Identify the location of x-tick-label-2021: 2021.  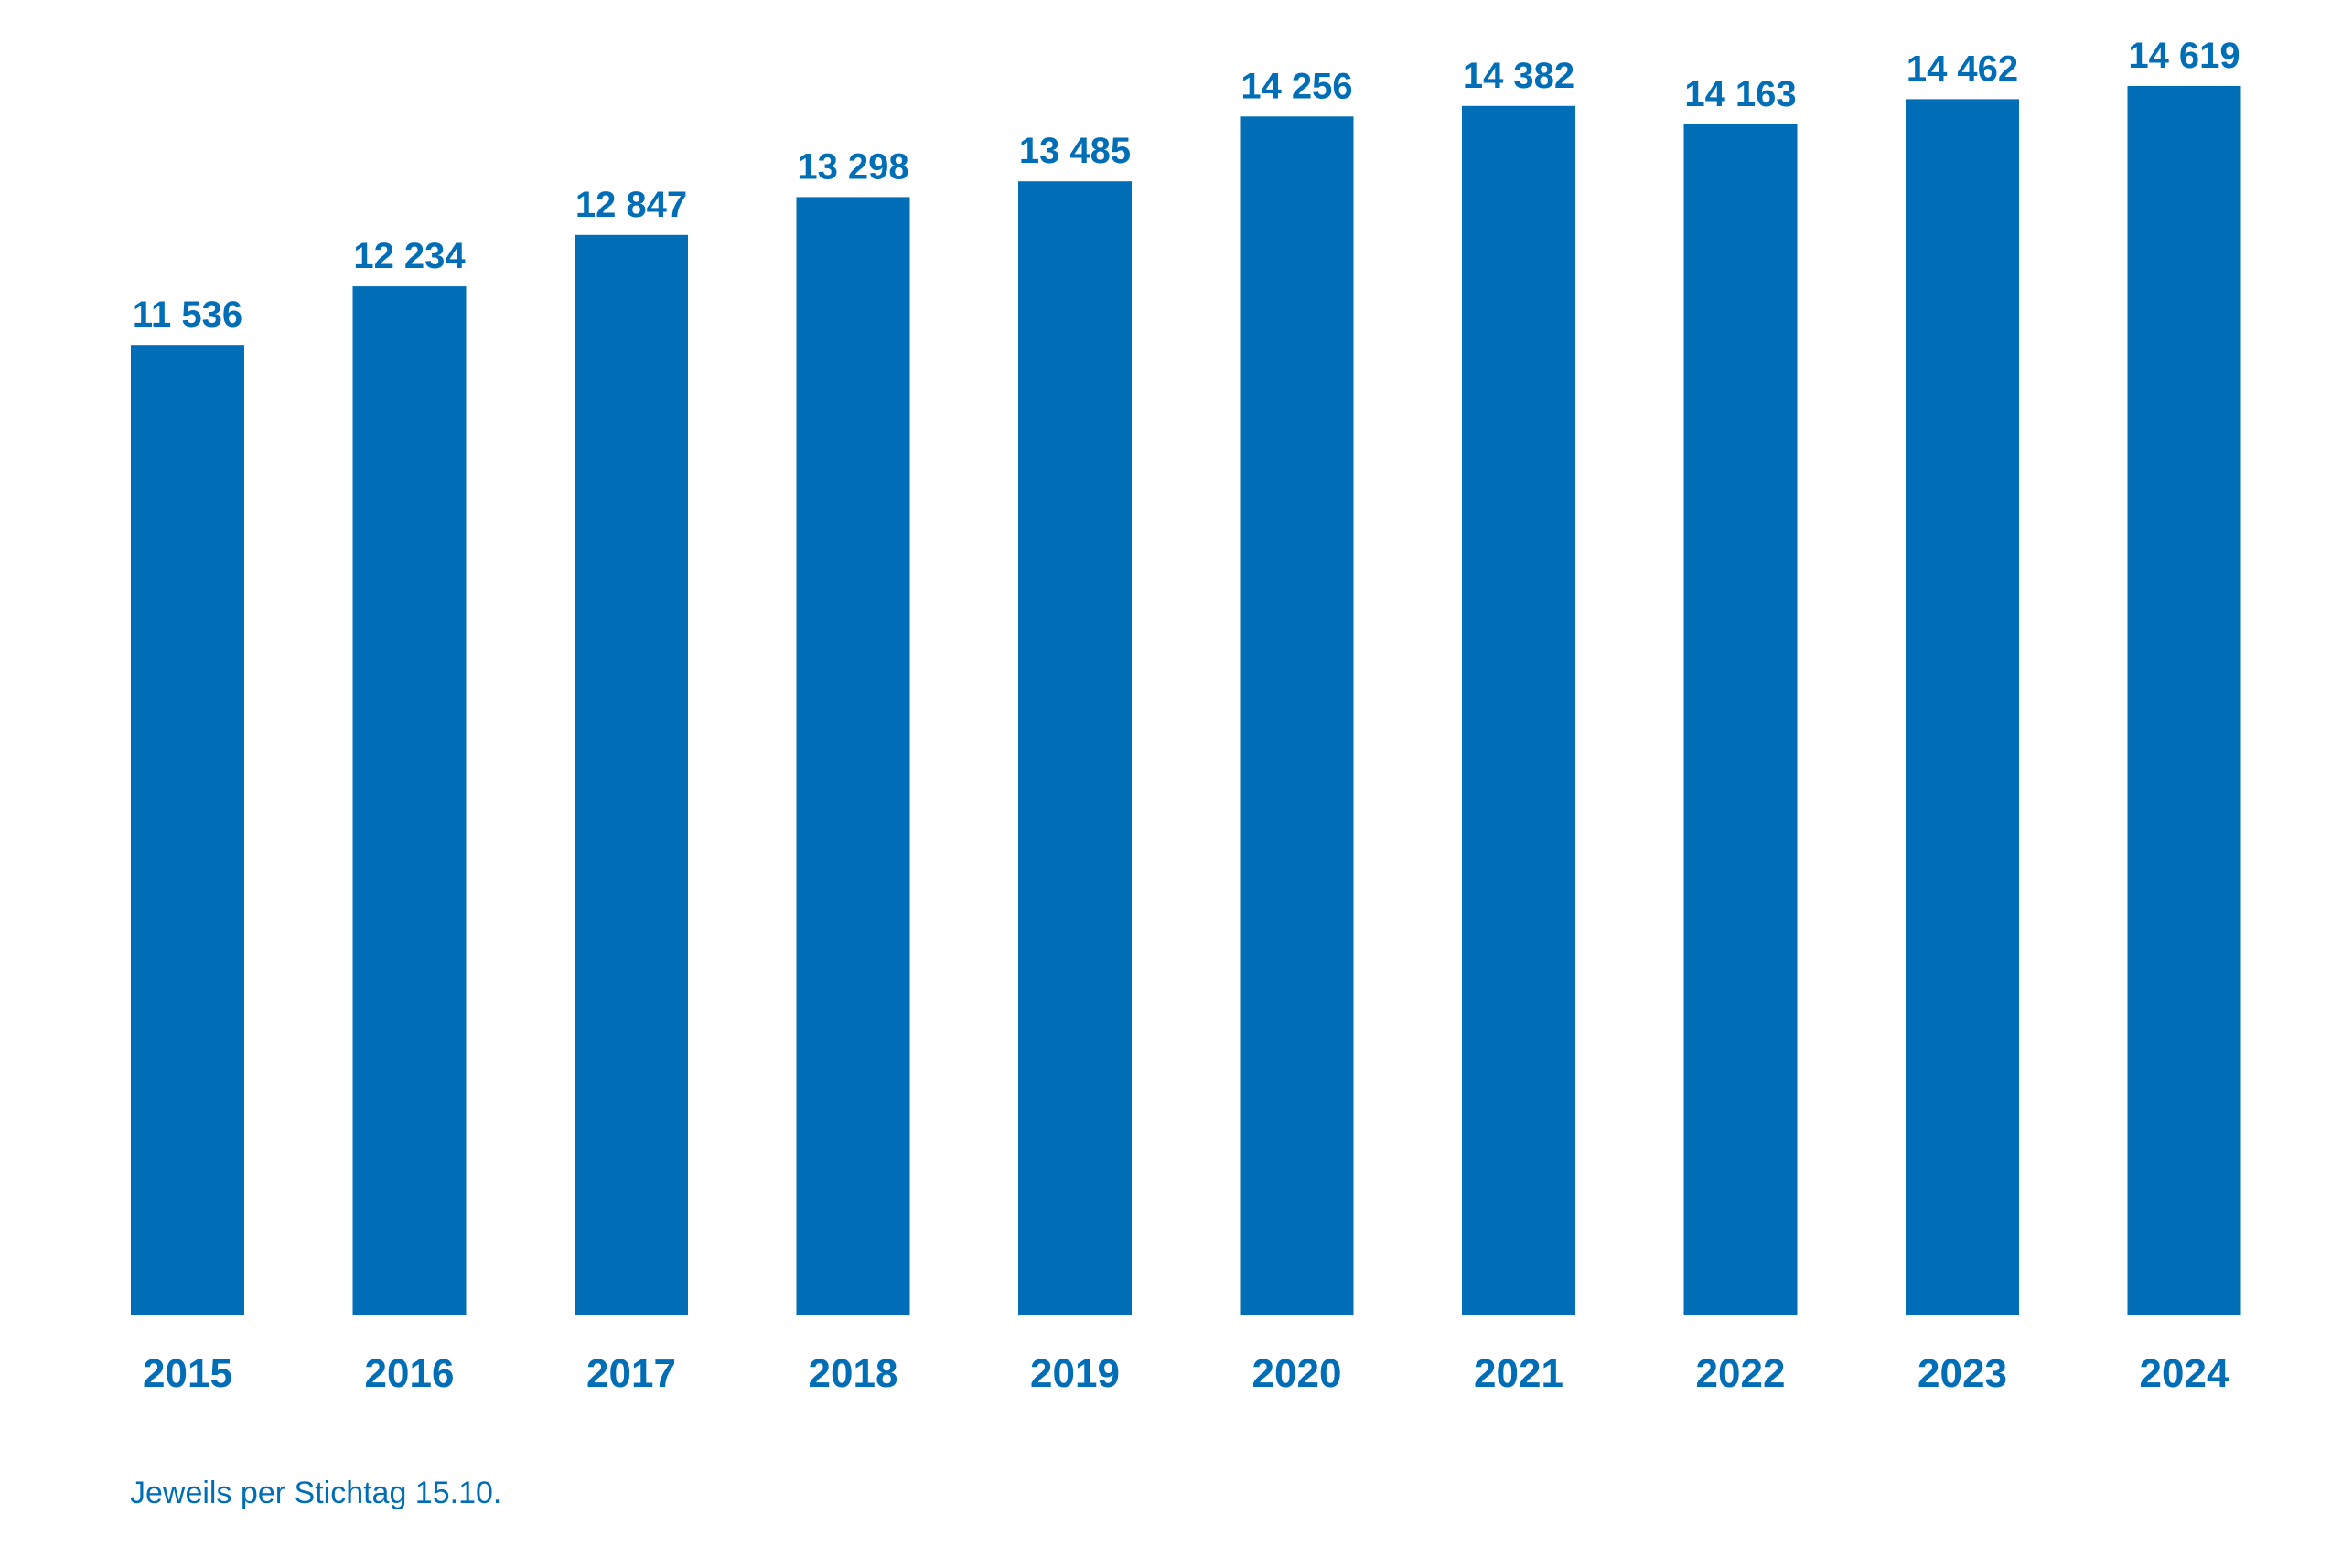
(1518, 1373).